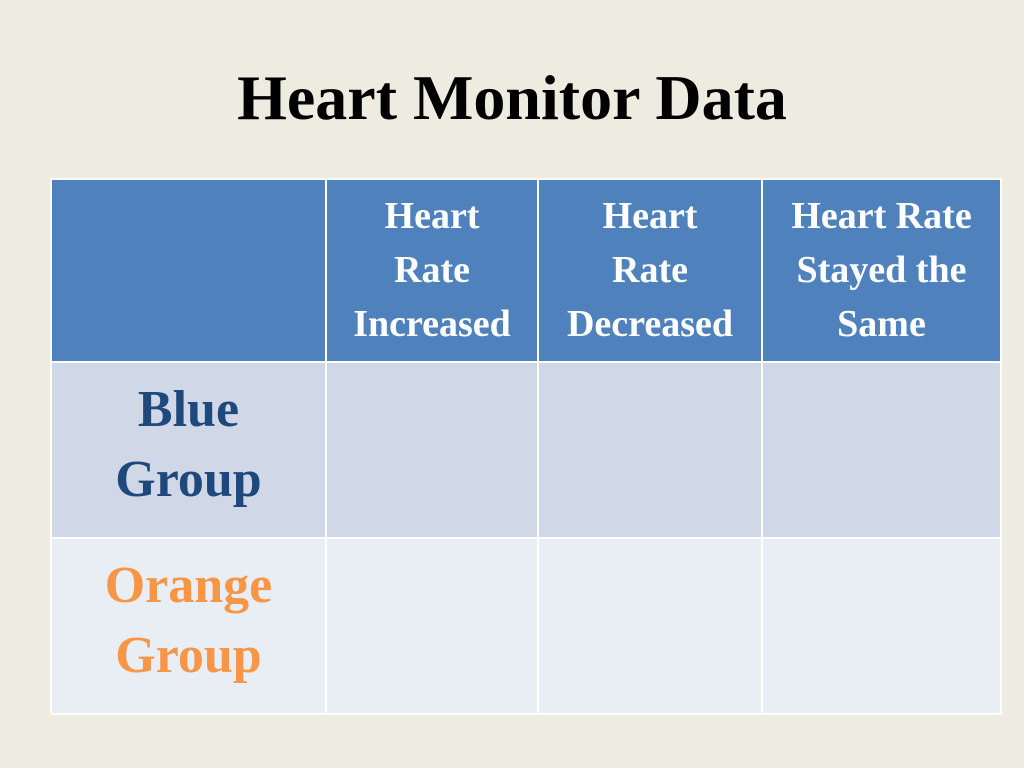 The image size is (1024, 768). I want to click on header-cell-rate-decreased: Heart Rate Decreased, so click(650, 270).